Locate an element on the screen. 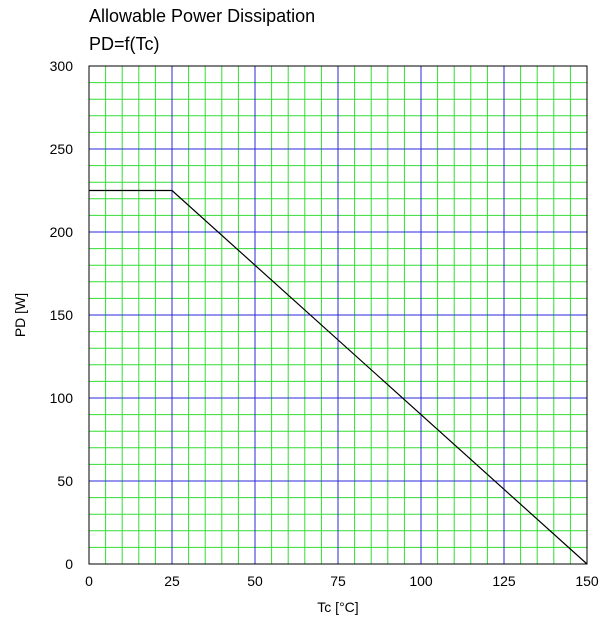 Image resolution: width=605 pixels, height=628 pixels. y-tick-labels: 0 50 100 150 200 250 300 is located at coordinates (62, 315).